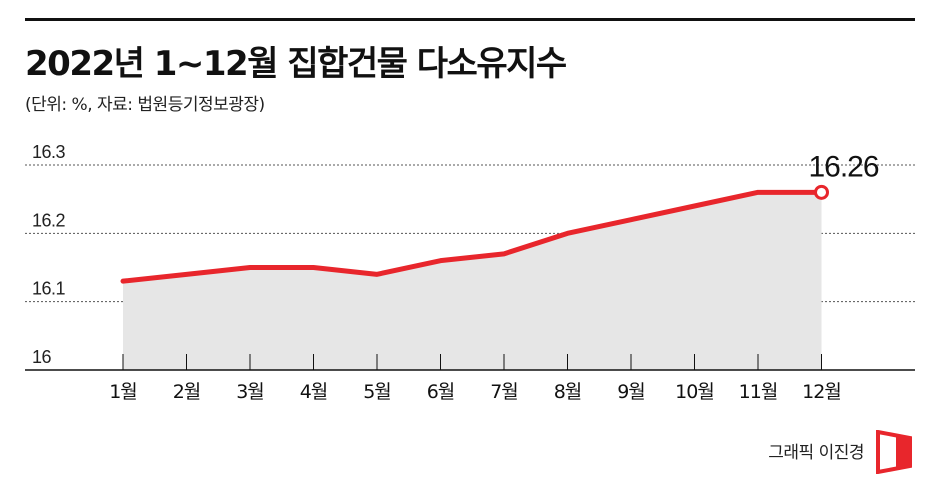 This screenshot has height=483, width=947. I want to click on y-tick-label: 16.2, so click(49, 220).